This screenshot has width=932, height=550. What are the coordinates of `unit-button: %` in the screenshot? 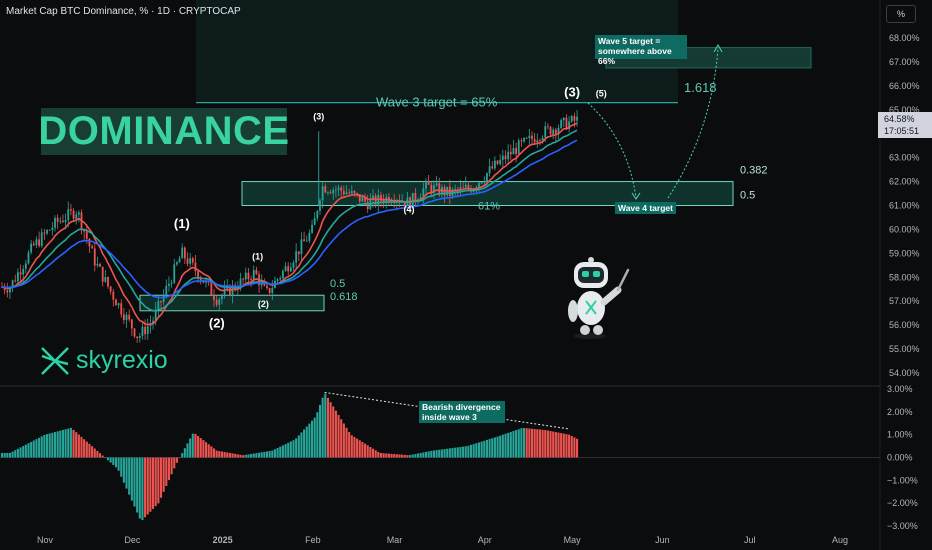 It's located at (901, 14).